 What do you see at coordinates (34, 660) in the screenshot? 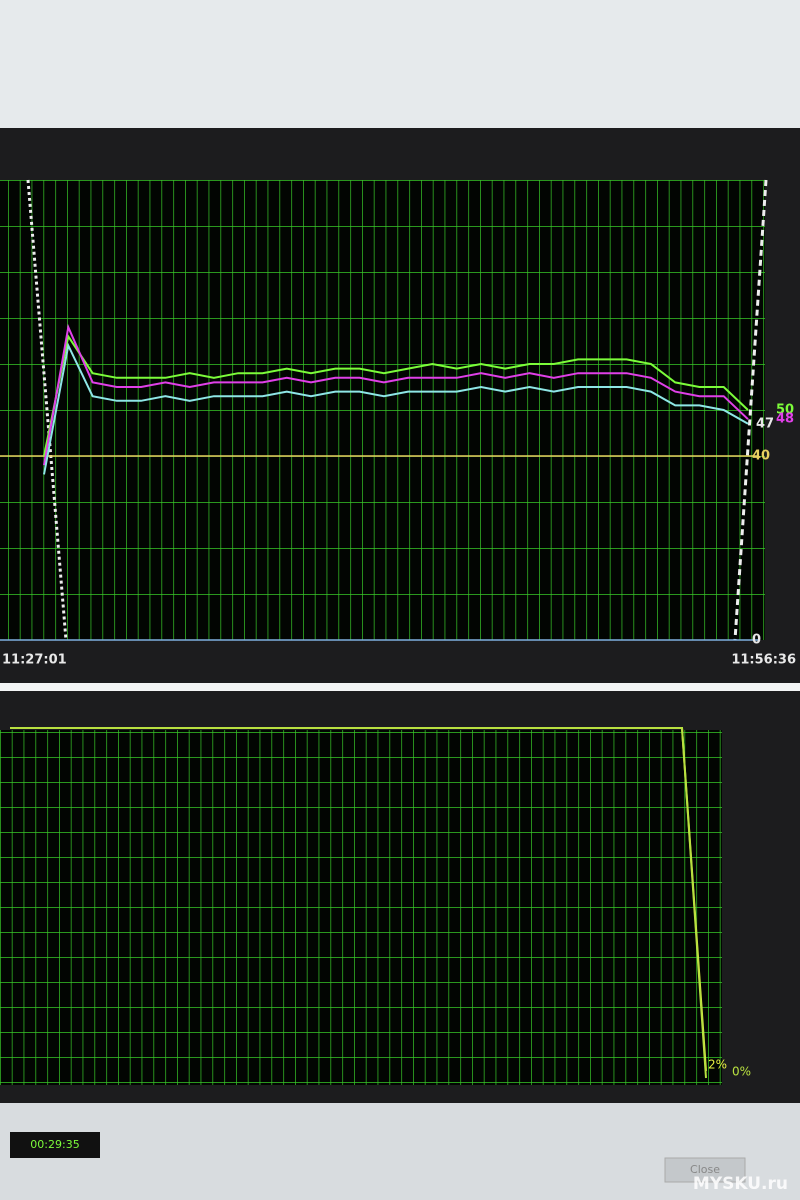
I see `x-tick-label: 11:27:01` at bounding box center [34, 660].